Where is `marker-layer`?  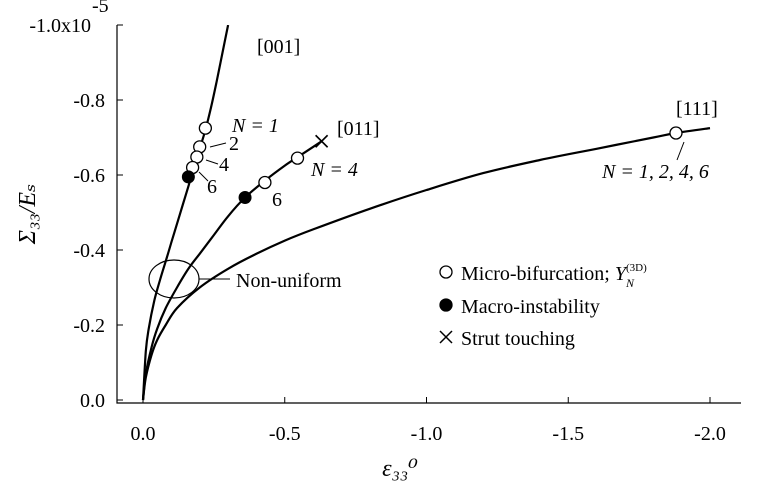 marker-layer is located at coordinates (432, 162).